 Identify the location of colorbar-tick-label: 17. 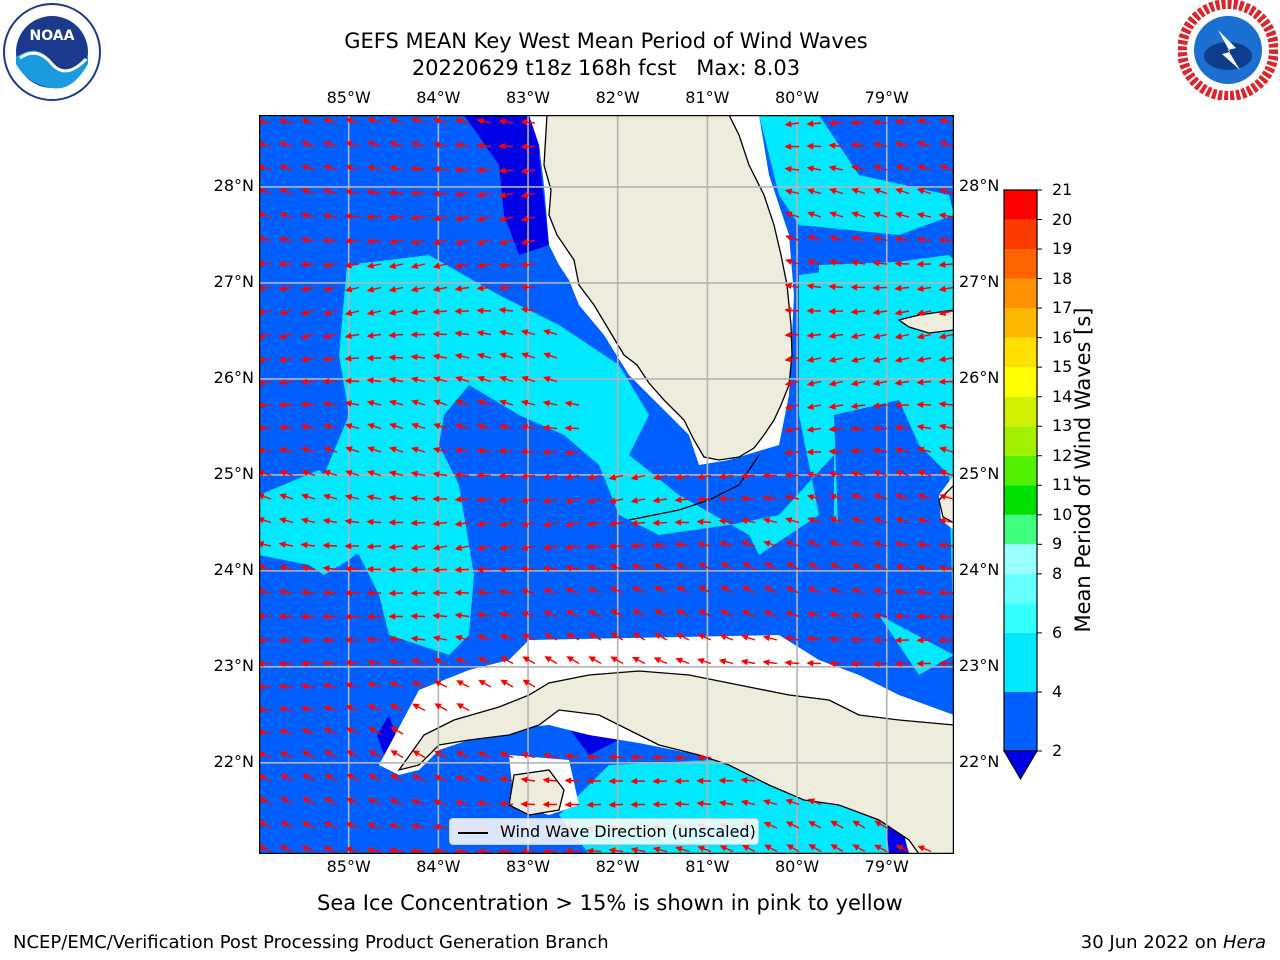
(1062, 308).